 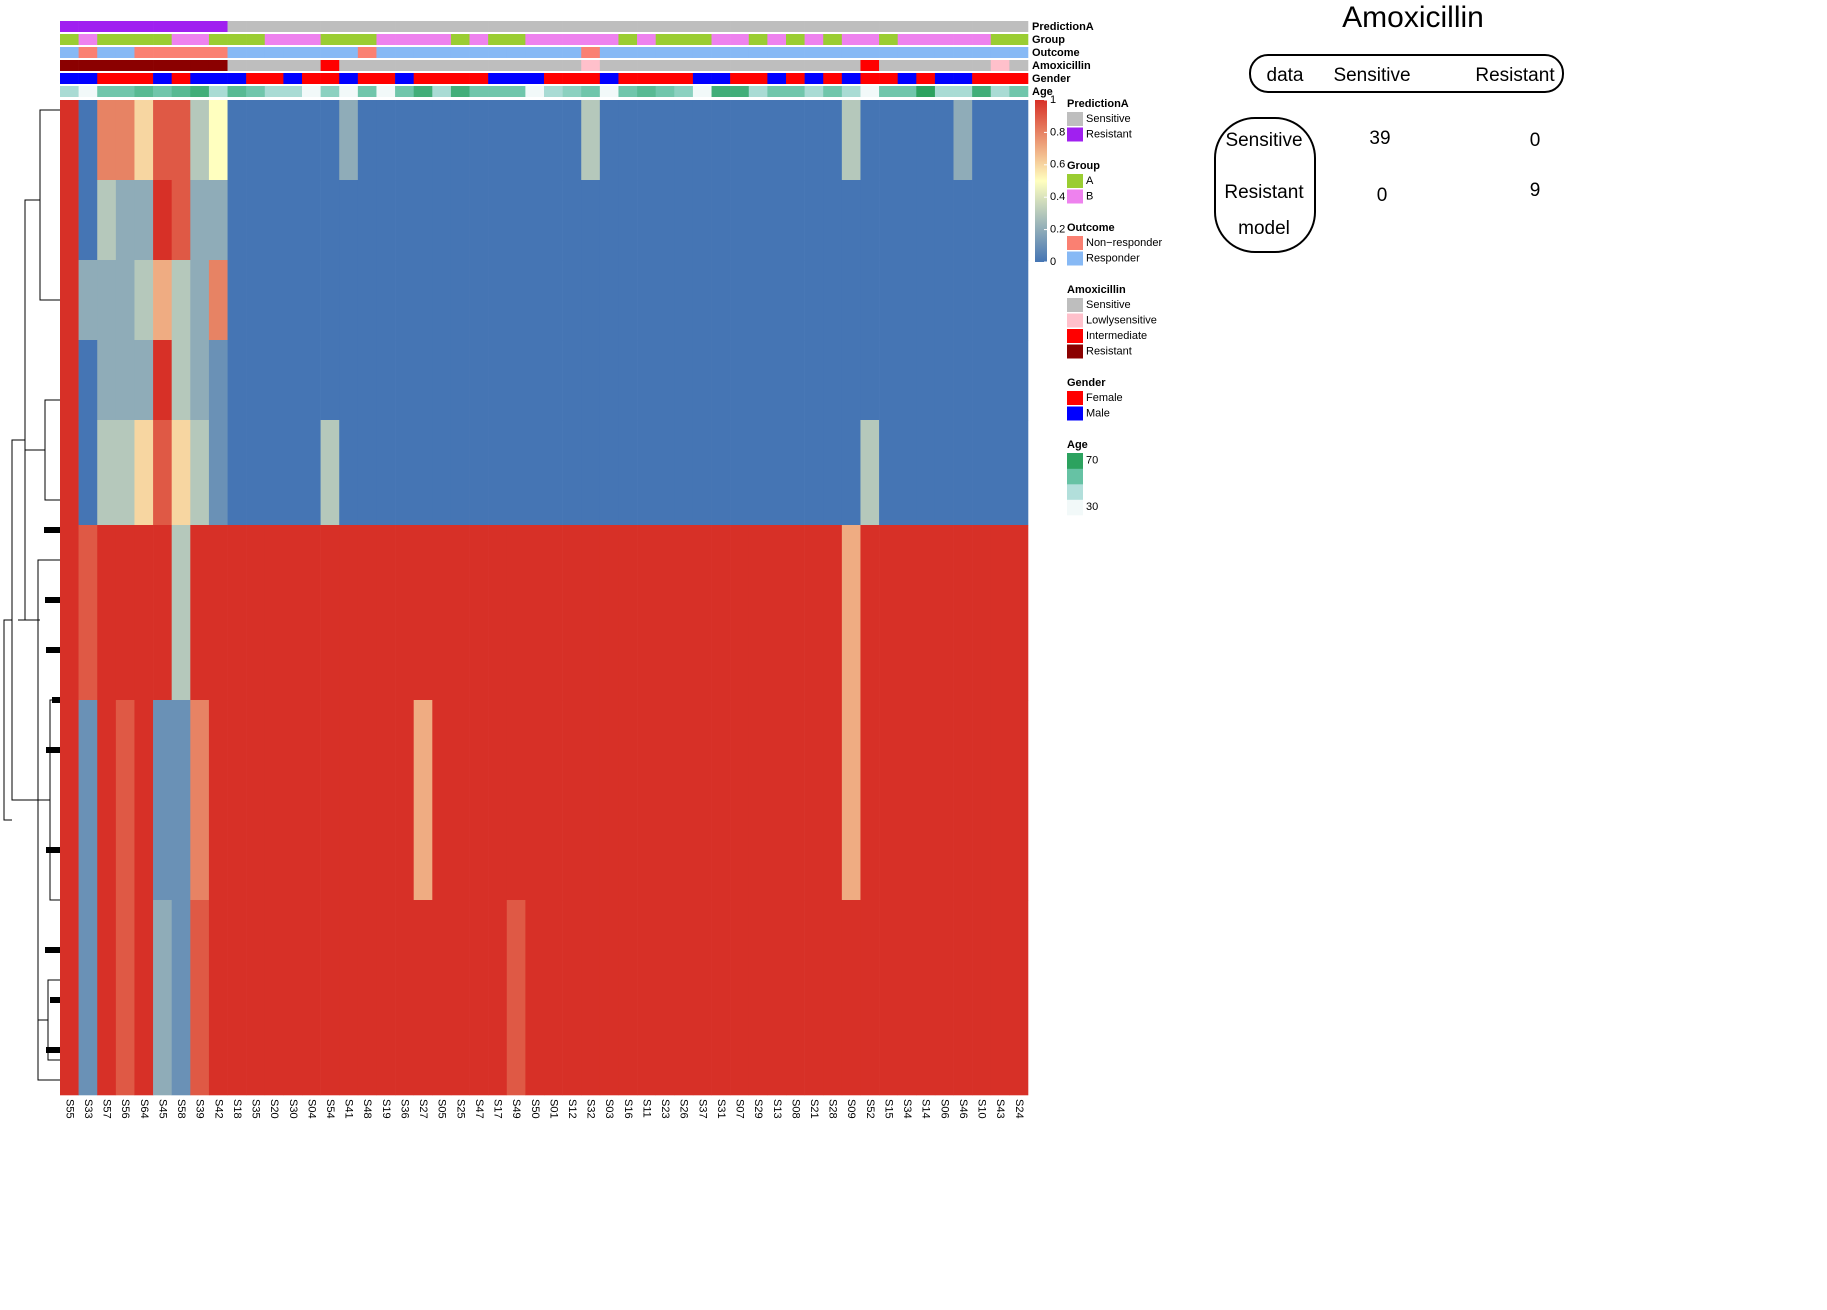 I want to click on sample-label: S39, so click(x=200, y=1109).